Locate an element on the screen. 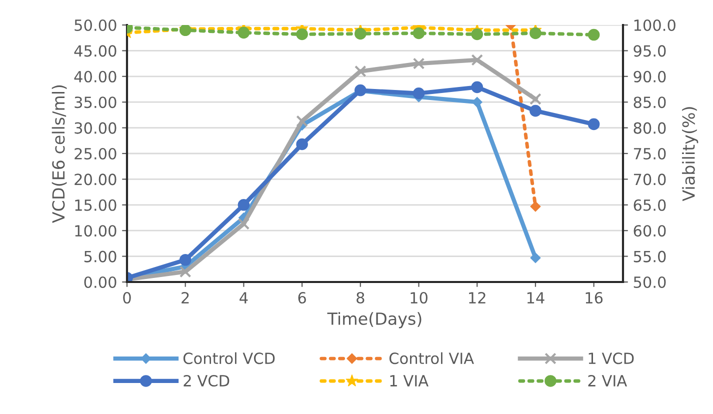 Image resolution: width=713 pixels, height=414 pixels. y2-tick-label: 60.0 is located at coordinates (650, 231).